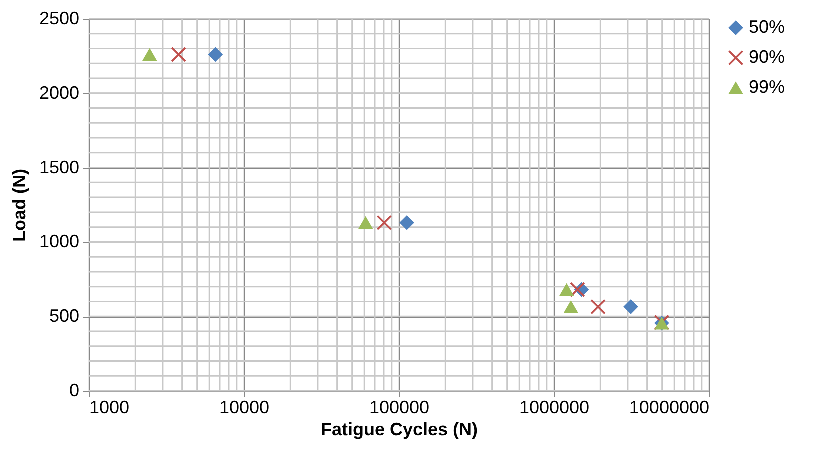 This screenshot has width=827, height=473. What do you see at coordinates (244, 408) in the screenshot?
I see `x-tick-label: 10000` at bounding box center [244, 408].